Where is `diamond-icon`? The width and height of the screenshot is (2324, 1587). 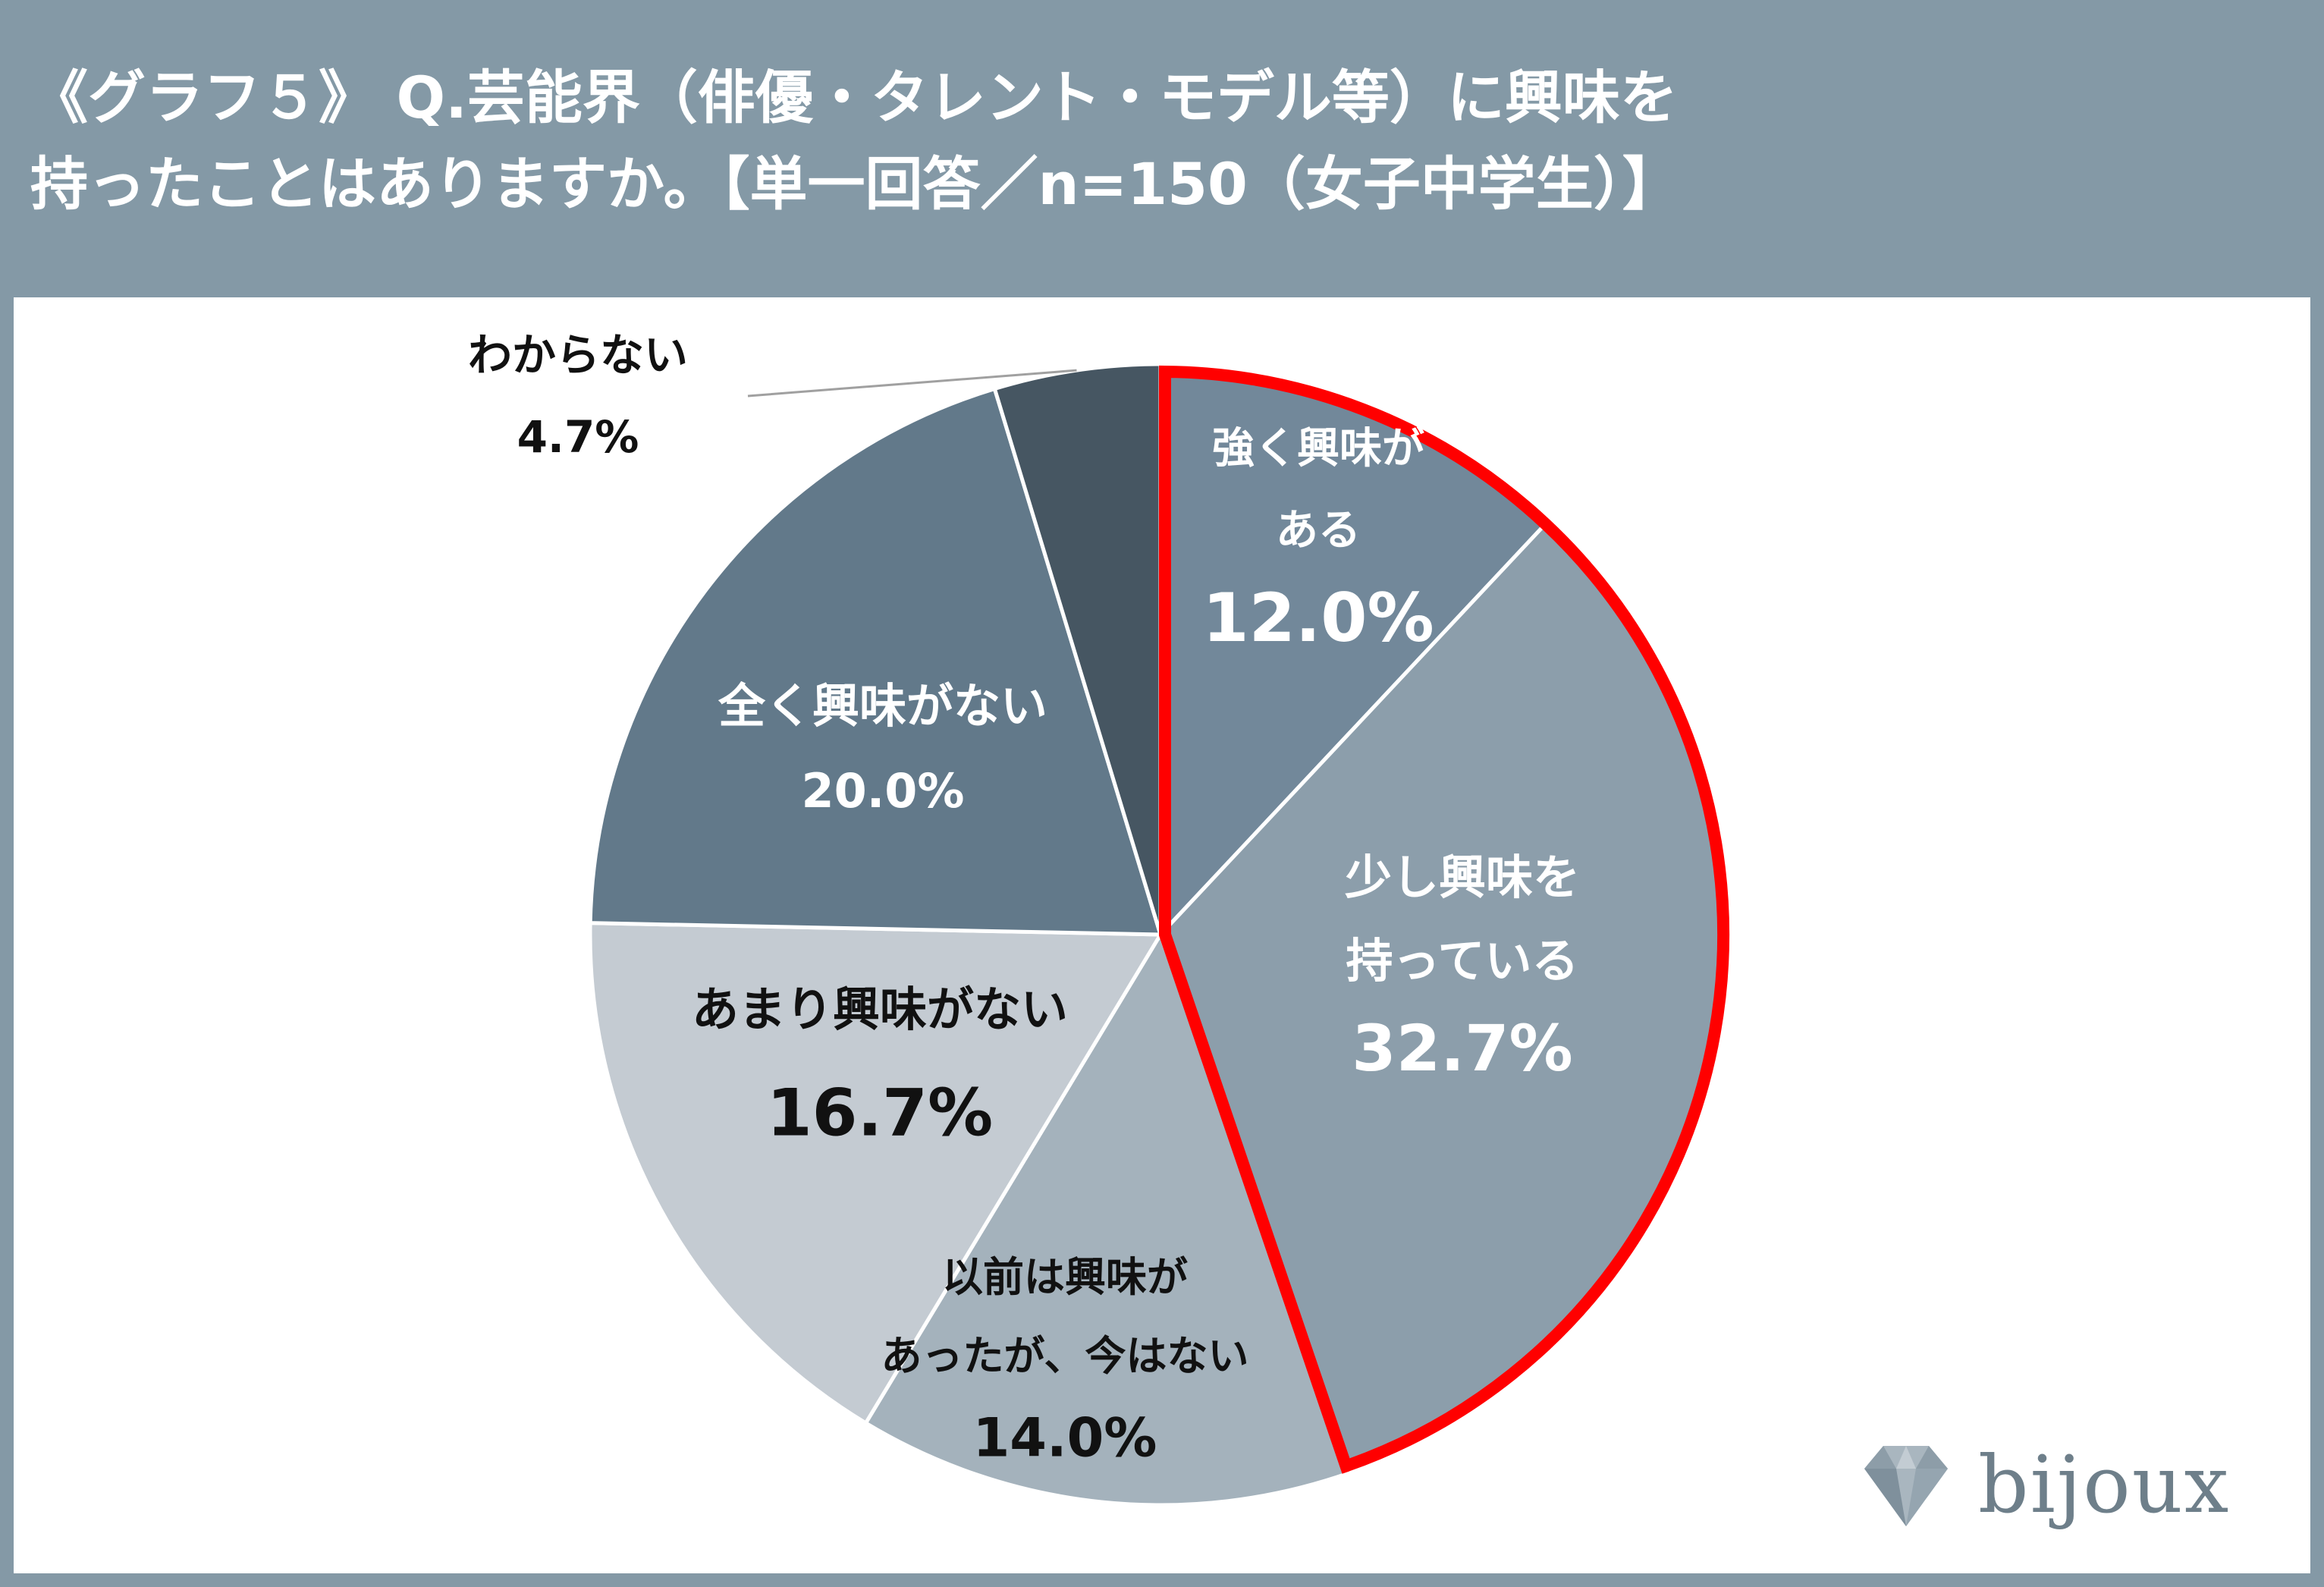
diamond-icon is located at coordinates (1906, 1486).